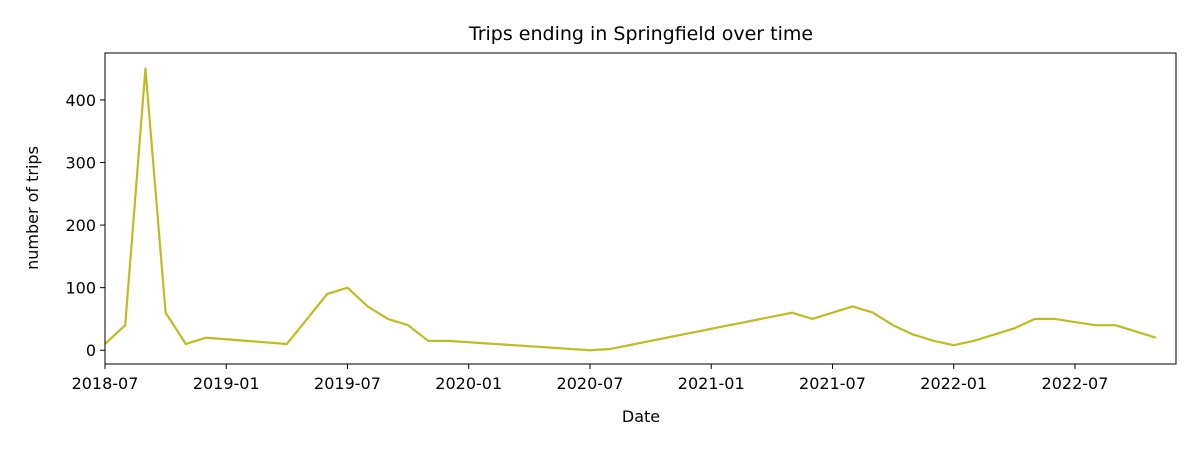 This screenshot has height=454, width=1200. I want to click on x-tick-label: 2022-07, so click(1075, 383).